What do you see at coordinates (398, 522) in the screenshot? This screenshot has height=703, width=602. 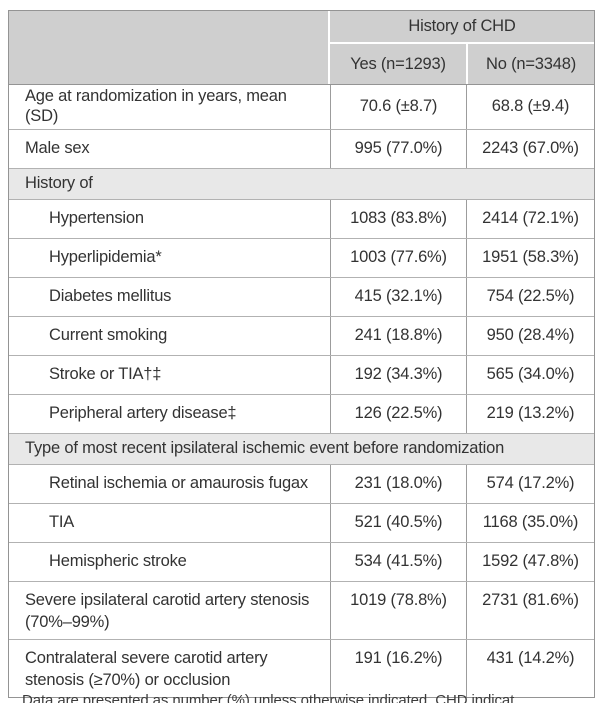 I see `value-yes: 521 (40.5%)` at bounding box center [398, 522].